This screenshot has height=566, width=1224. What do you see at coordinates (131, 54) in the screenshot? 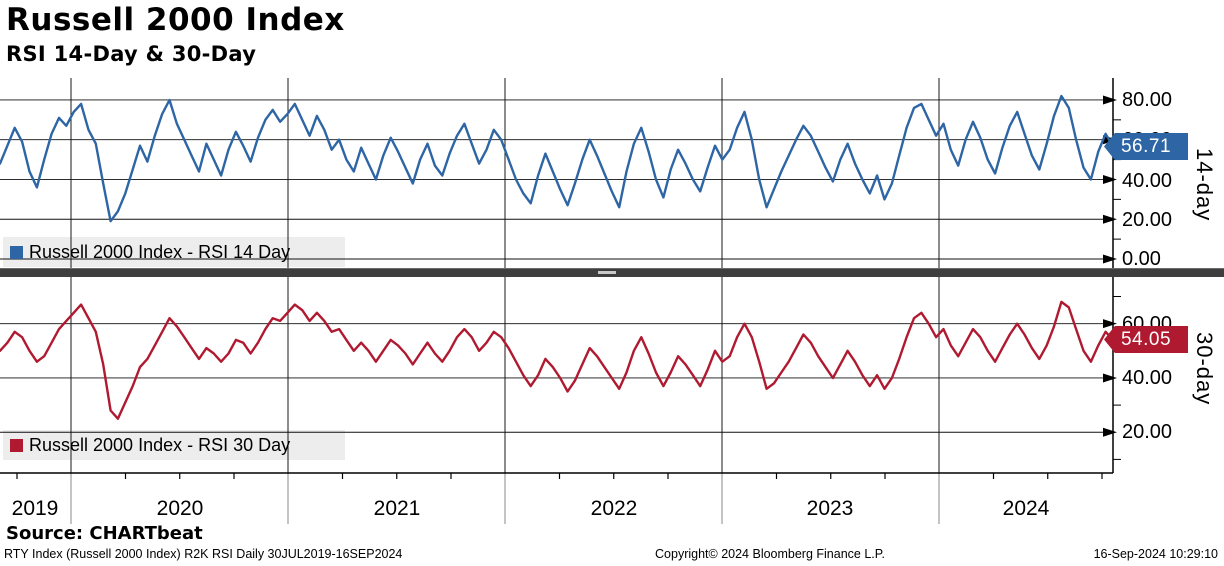
I see `chart-subtitle: RSI 14-Day & 30-Day` at bounding box center [131, 54].